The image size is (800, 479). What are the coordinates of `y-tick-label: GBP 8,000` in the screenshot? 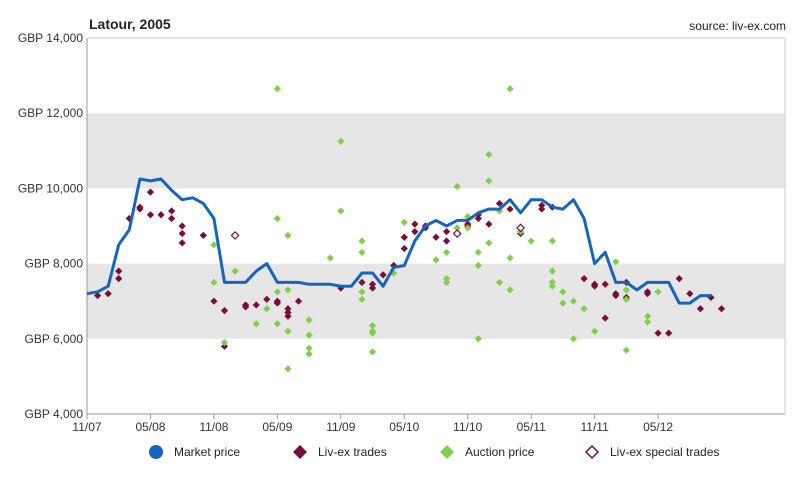 It's located at (54, 264).